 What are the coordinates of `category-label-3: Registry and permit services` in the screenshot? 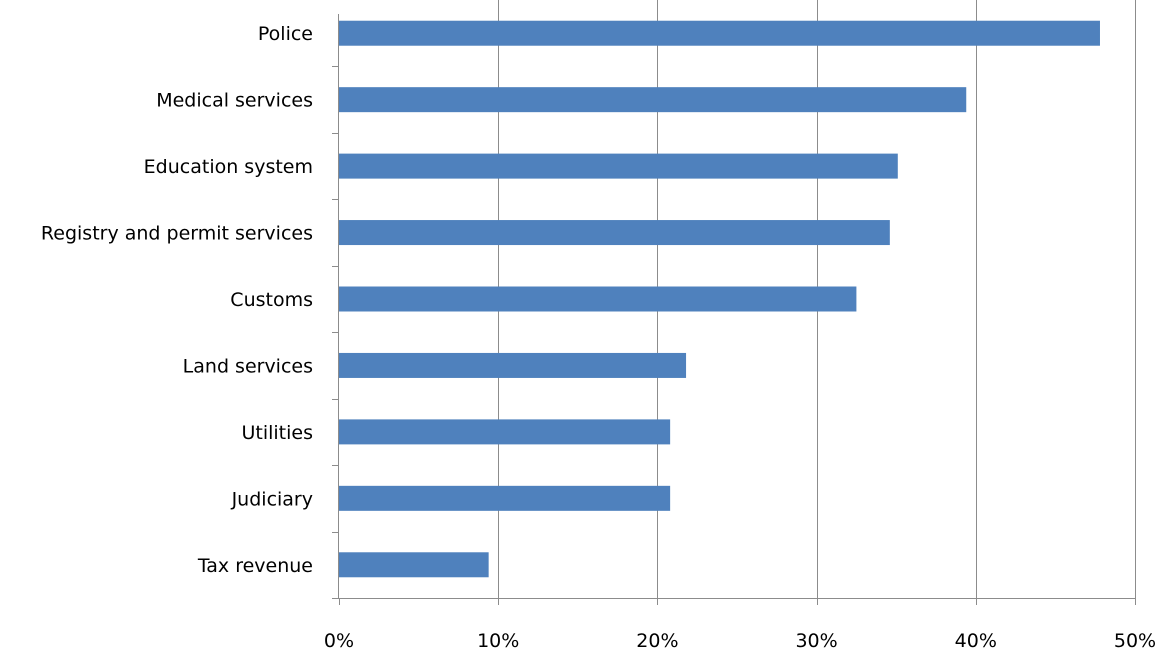 It's located at (177, 234).